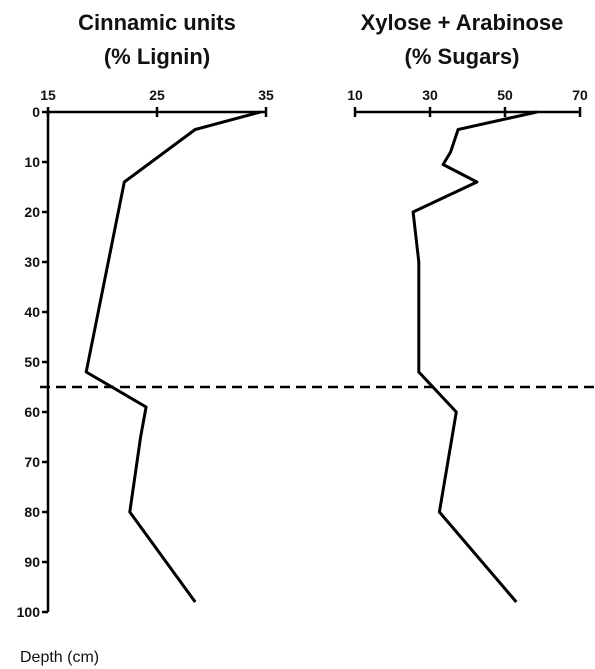 The width and height of the screenshot is (595, 669). I want to click on panel1-title-line2: (% Lignin), so click(157, 56).